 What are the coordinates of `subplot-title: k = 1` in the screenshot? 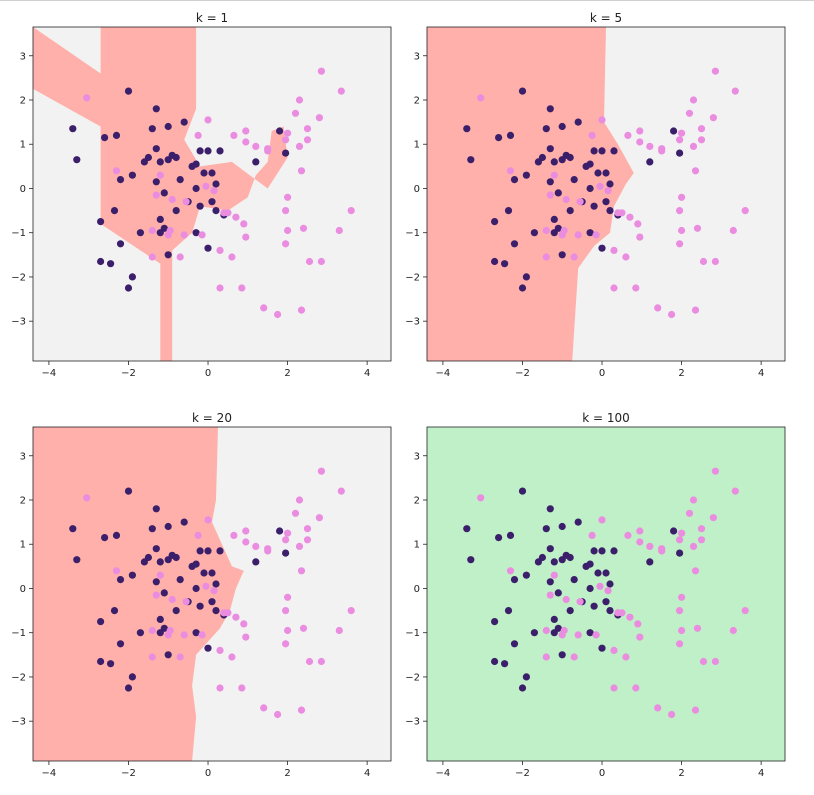 It's located at (212, 18).